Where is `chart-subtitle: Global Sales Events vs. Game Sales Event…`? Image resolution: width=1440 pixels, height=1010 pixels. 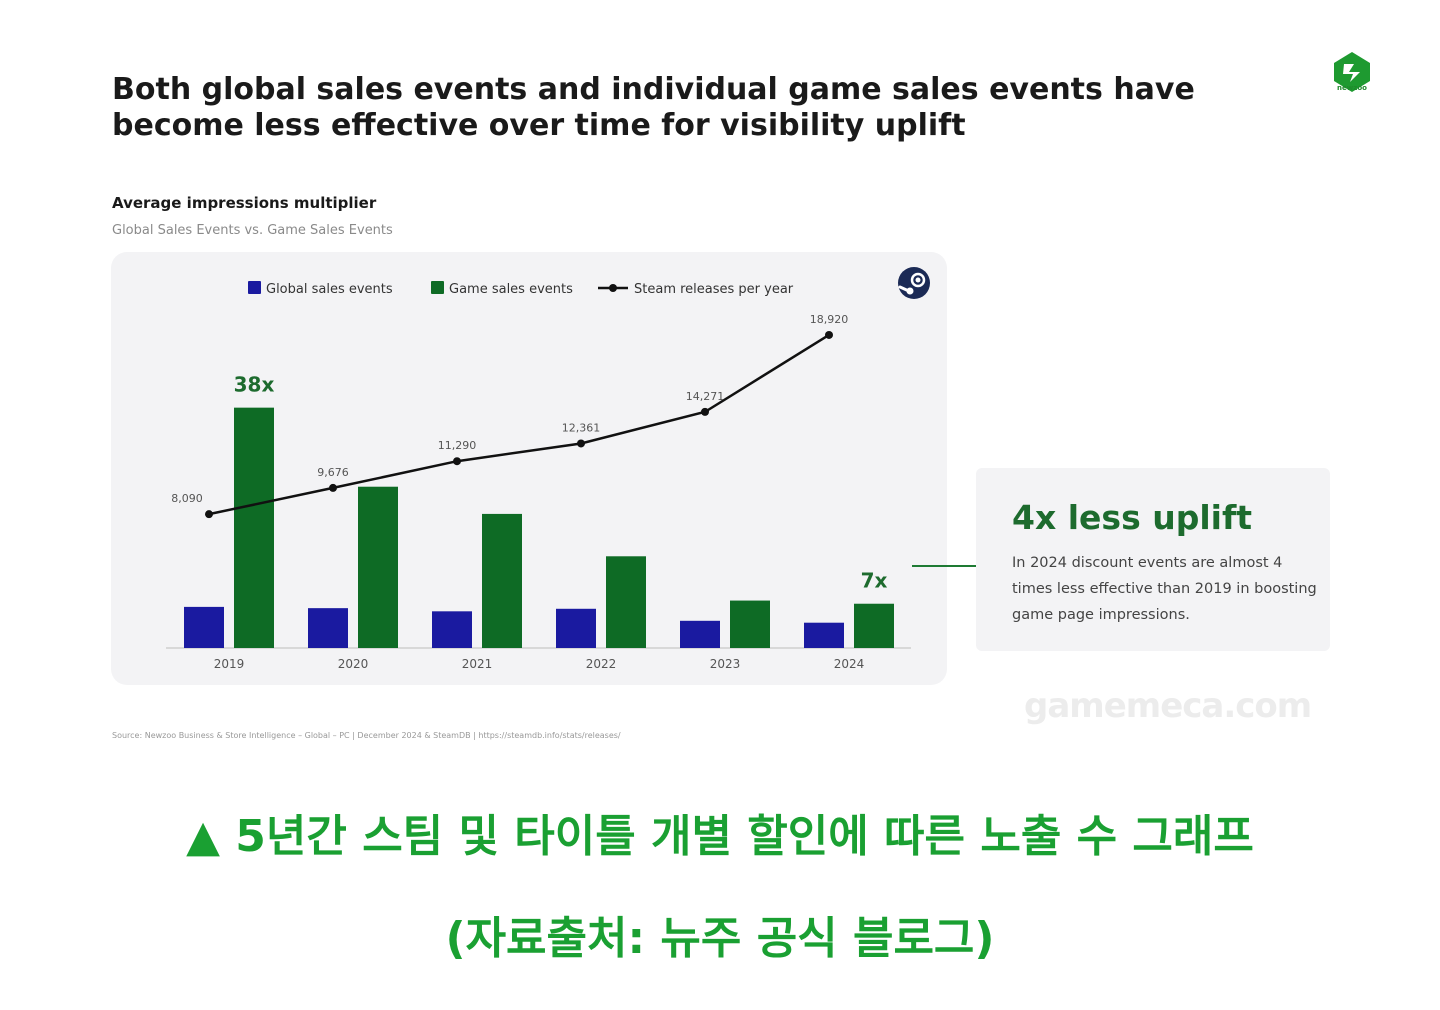
chart-subtitle: Global Sales Events vs. Game Sales Event… is located at coordinates (252, 230).